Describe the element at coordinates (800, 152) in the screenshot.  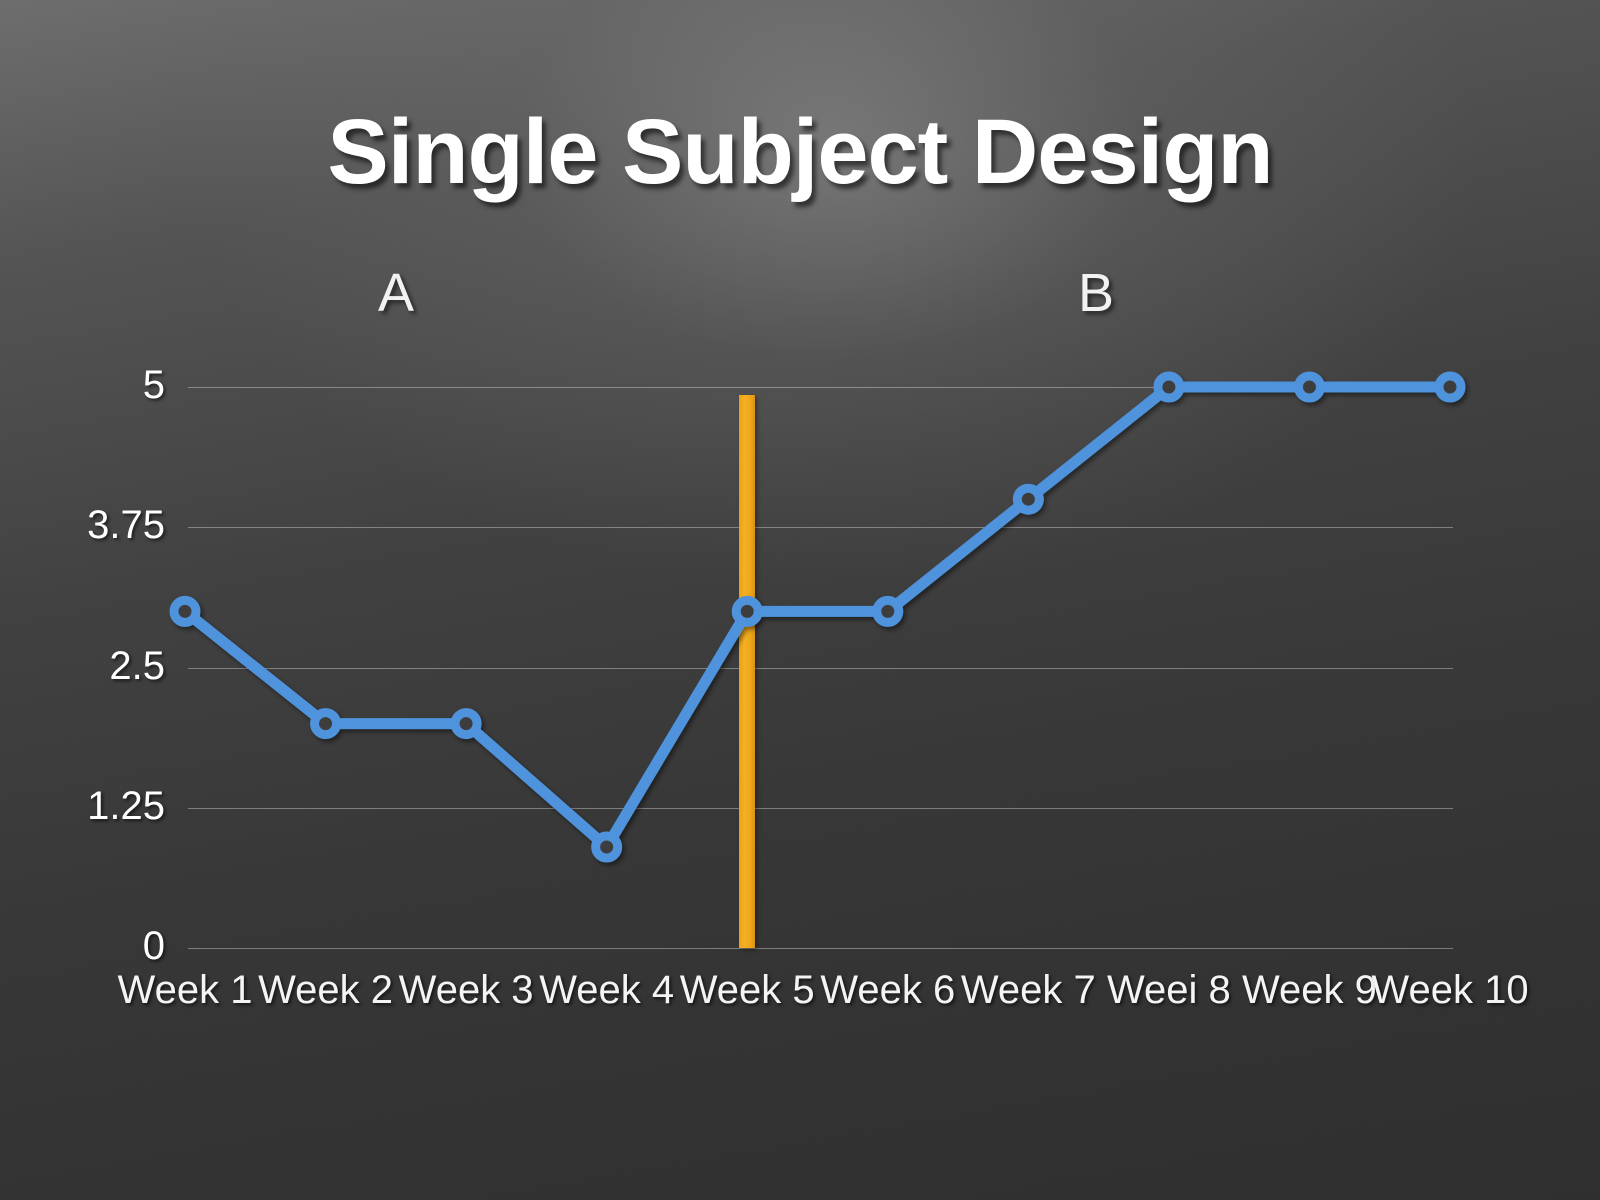
I see `page-title: Single Subject Design` at that location.